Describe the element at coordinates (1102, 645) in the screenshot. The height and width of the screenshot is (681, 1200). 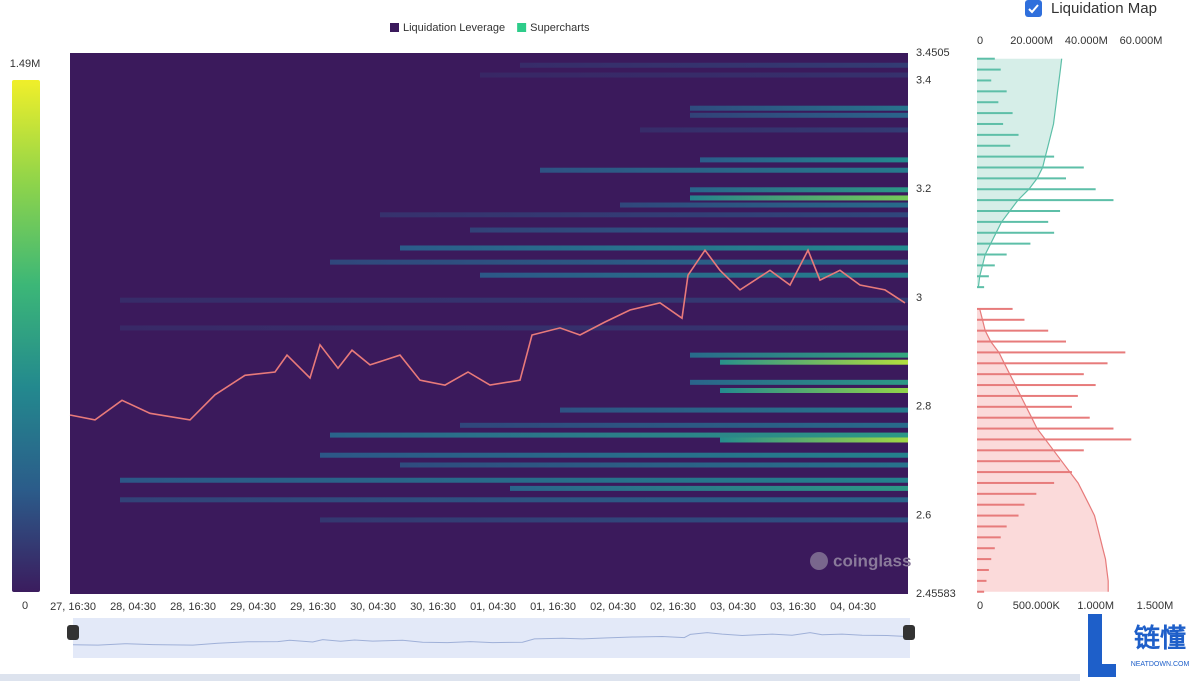
I see `logo-mark` at that location.